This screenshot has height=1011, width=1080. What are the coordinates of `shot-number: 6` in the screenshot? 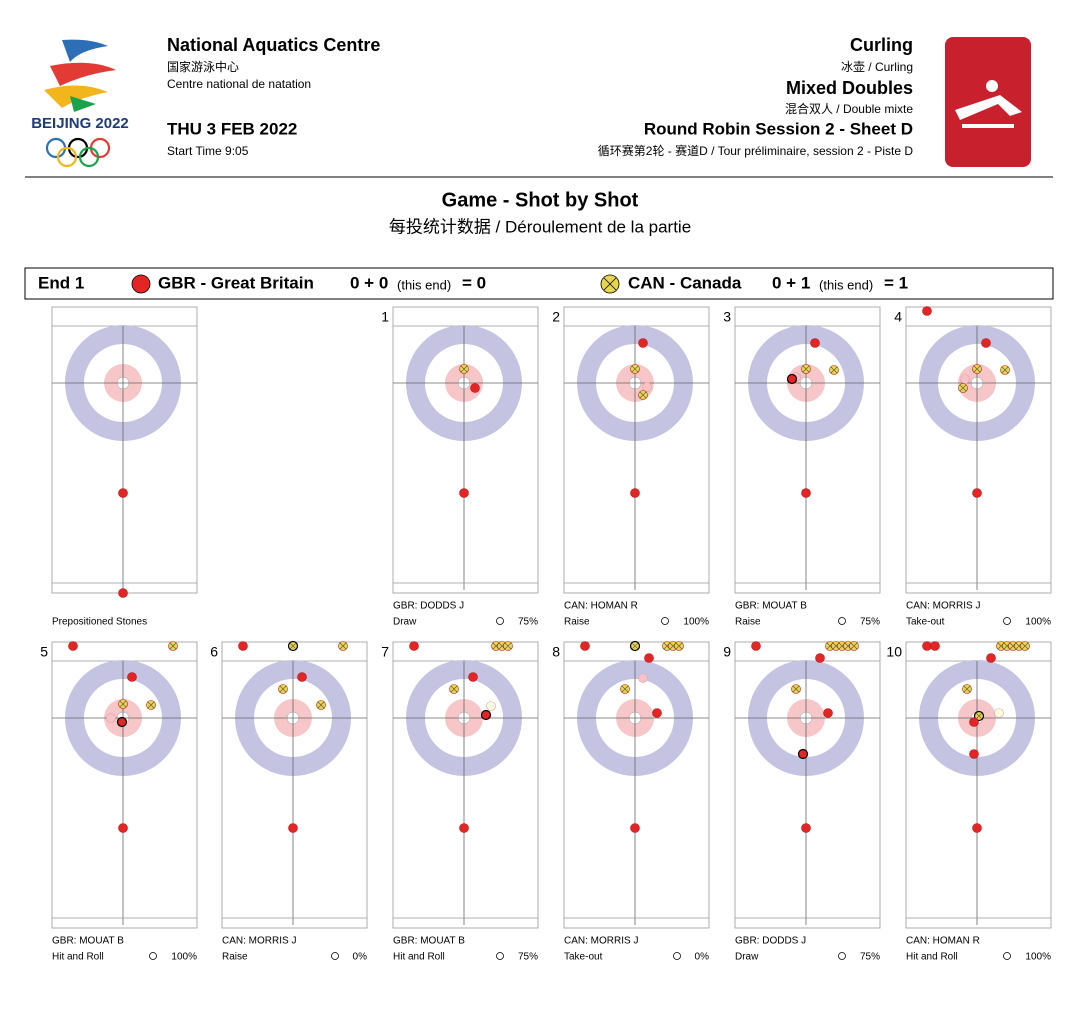 It's located at (214, 652).